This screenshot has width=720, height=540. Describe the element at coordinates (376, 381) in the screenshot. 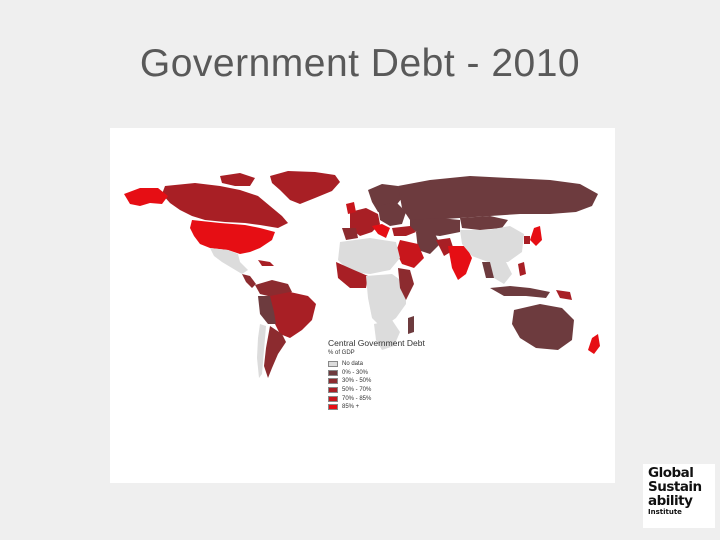

I see `legend-item: 30% - 50%` at that location.